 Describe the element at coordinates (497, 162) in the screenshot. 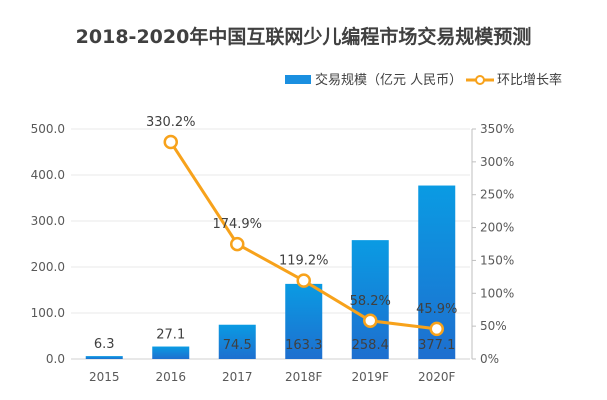

I see `y-right-tick: 300%` at that location.